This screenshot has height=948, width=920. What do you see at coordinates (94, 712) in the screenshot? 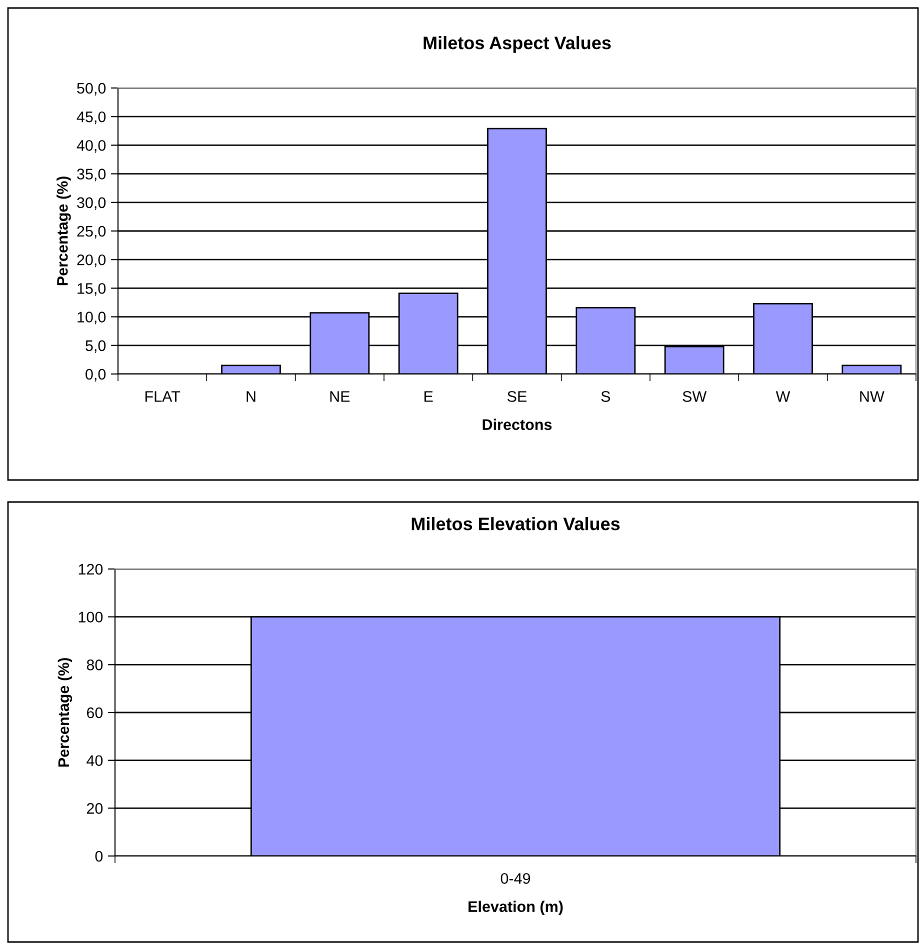
I see `y-tick-label: 60` at bounding box center [94, 712].